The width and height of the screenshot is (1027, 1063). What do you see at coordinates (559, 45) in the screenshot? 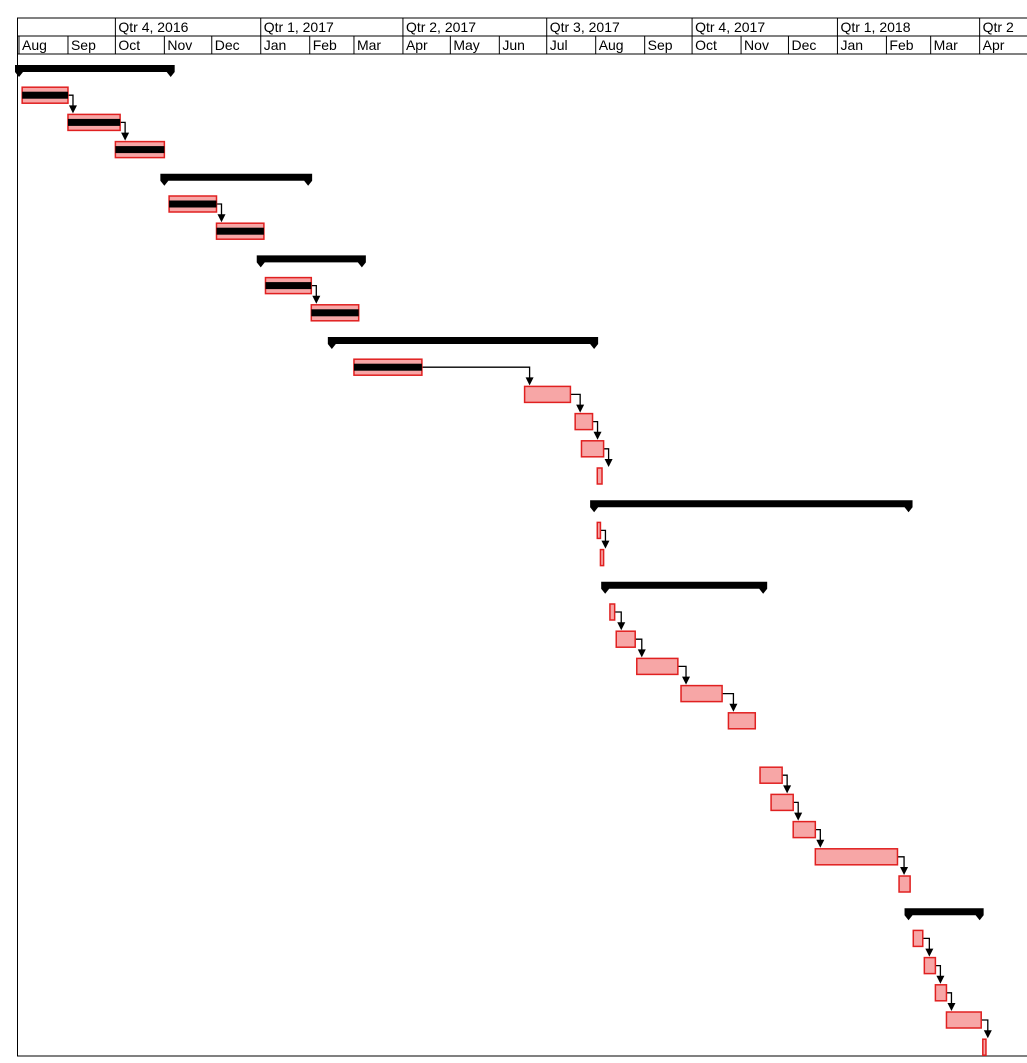
I see `month-label: Jul` at bounding box center [559, 45].